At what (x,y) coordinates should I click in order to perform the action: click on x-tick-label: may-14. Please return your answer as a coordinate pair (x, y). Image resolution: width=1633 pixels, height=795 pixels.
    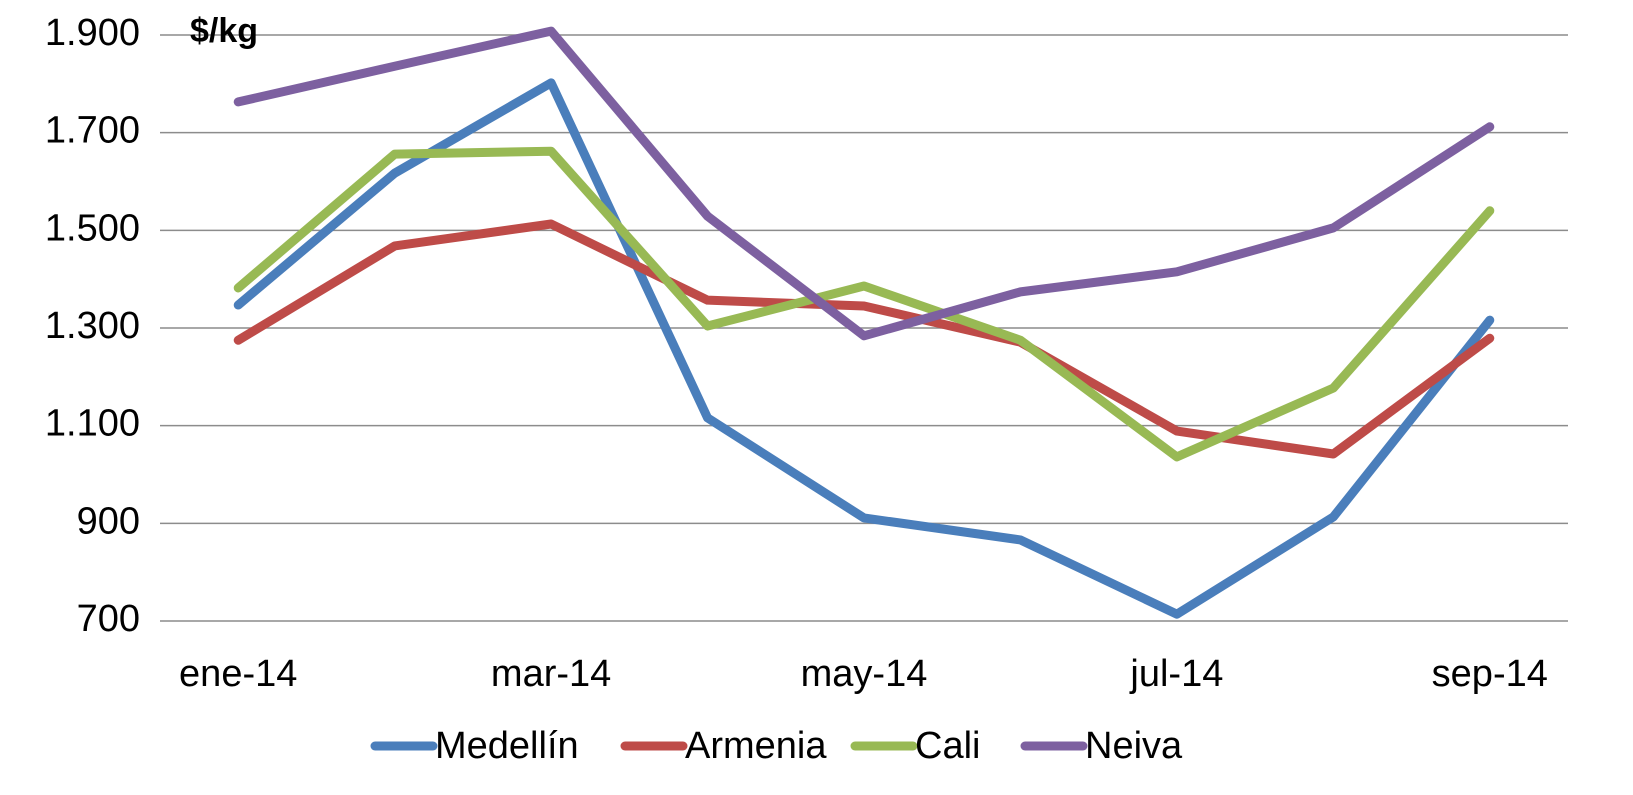
    Looking at the image, I should click on (864, 674).